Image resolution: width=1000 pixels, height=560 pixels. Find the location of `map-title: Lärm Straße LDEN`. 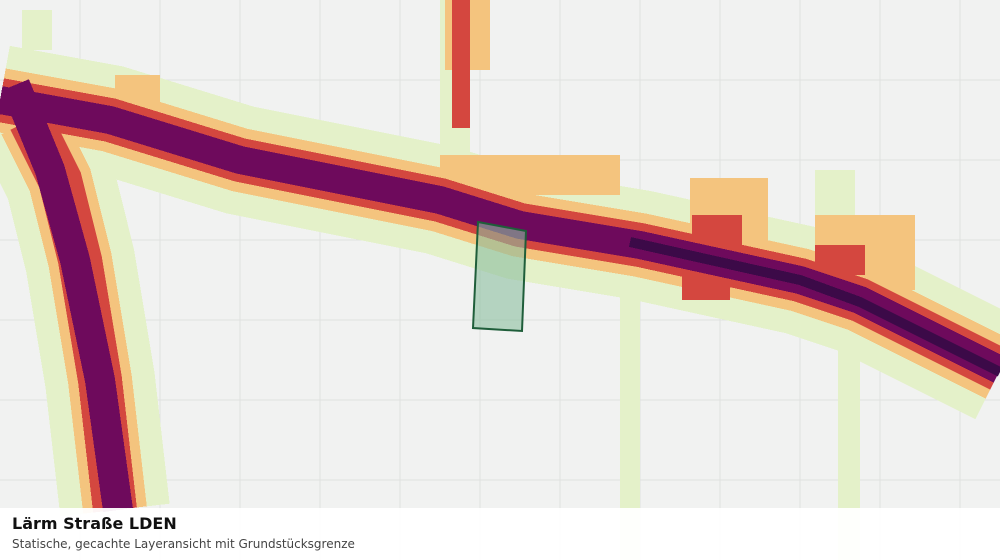

map-title: Lärm Straße LDEN is located at coordinates (94, 523).